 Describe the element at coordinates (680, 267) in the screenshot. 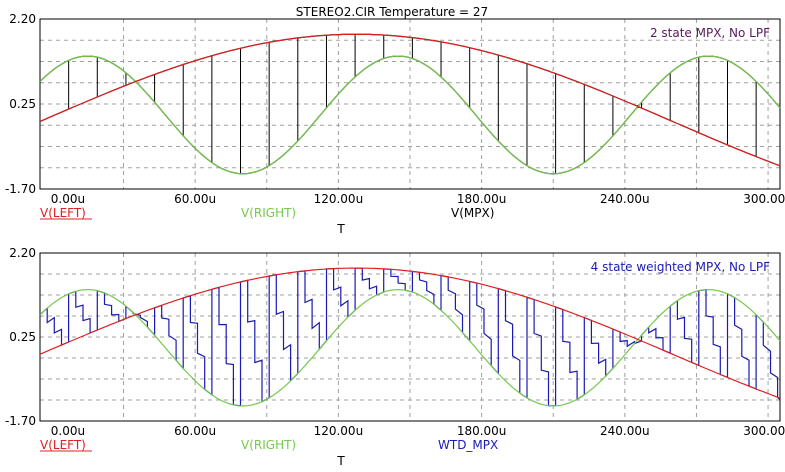

I see `chart-annotation: 4 state weighted MPX, No LPF` at that location.